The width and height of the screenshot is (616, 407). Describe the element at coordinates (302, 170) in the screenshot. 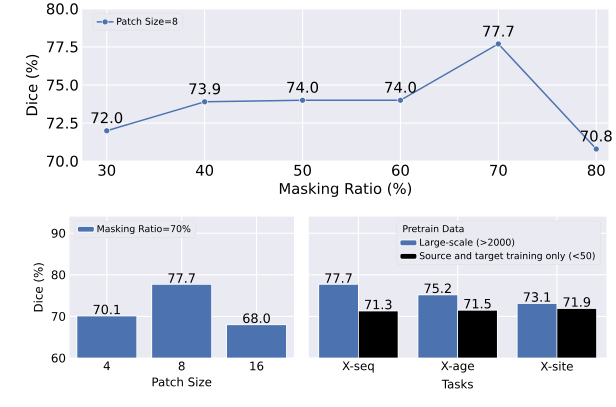

I see `x-tick-label: 50` at that location.